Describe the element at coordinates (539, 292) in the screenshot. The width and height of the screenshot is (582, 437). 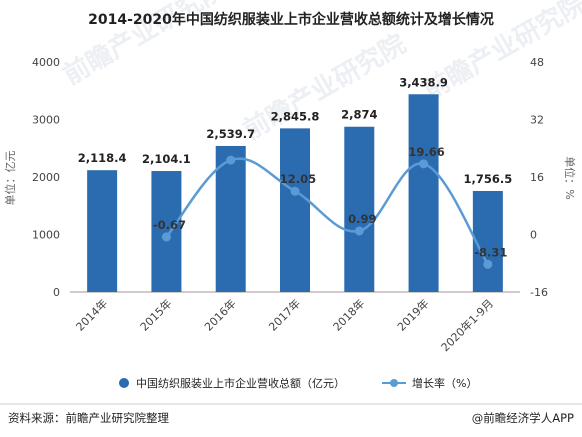
I see `y-tick-right: -16` at that location.